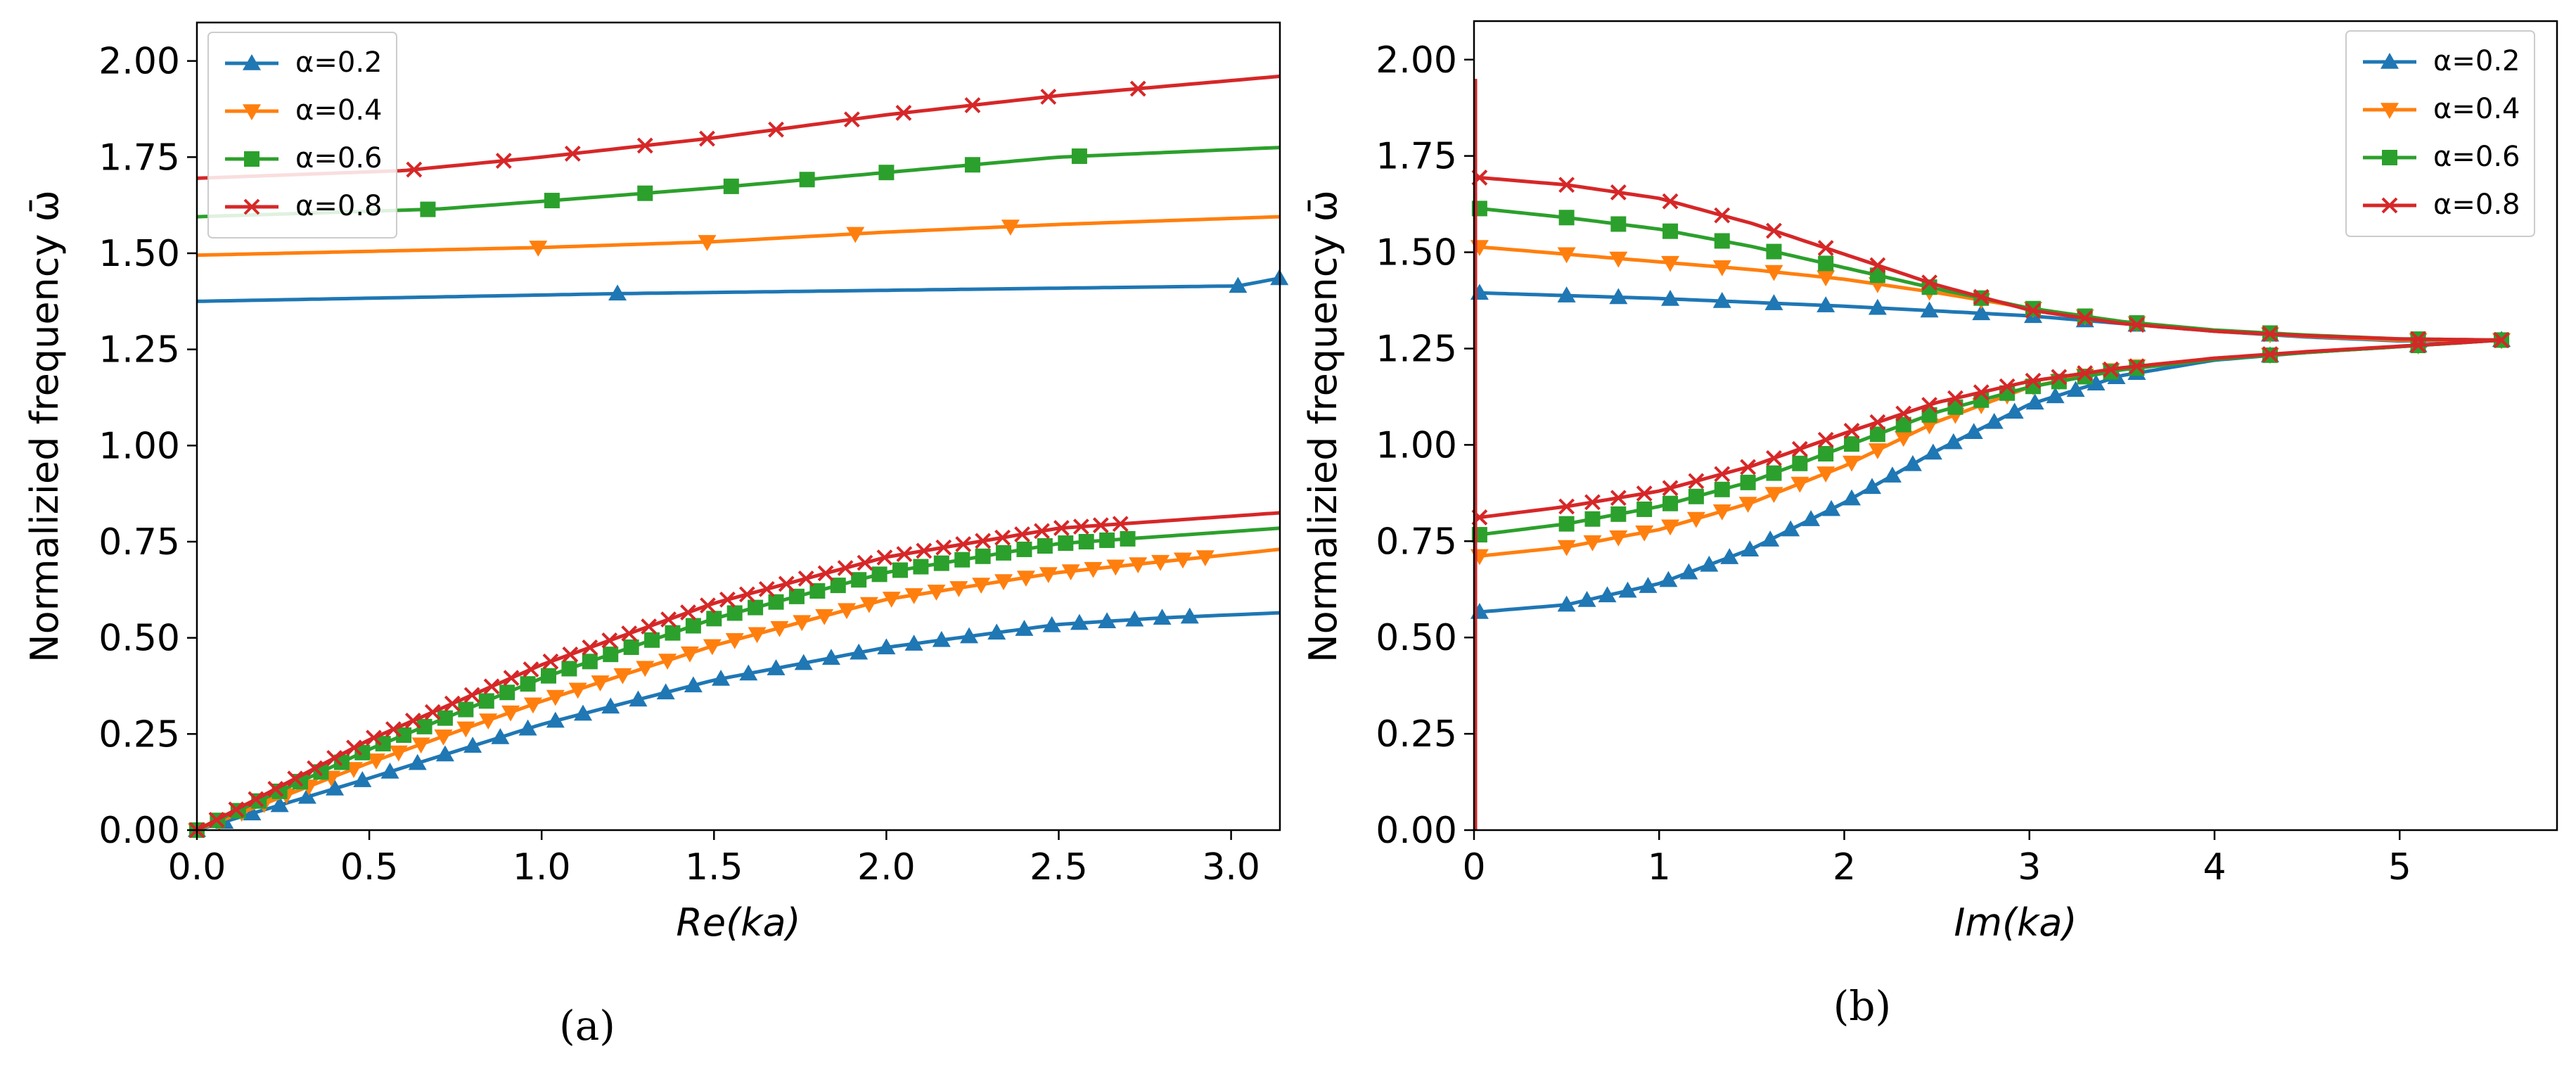  What do you see at coordinates (2399, 867) in the screenshot?
I see `panel-b-xtick-label: 5` at bounding box center [2399, 867].